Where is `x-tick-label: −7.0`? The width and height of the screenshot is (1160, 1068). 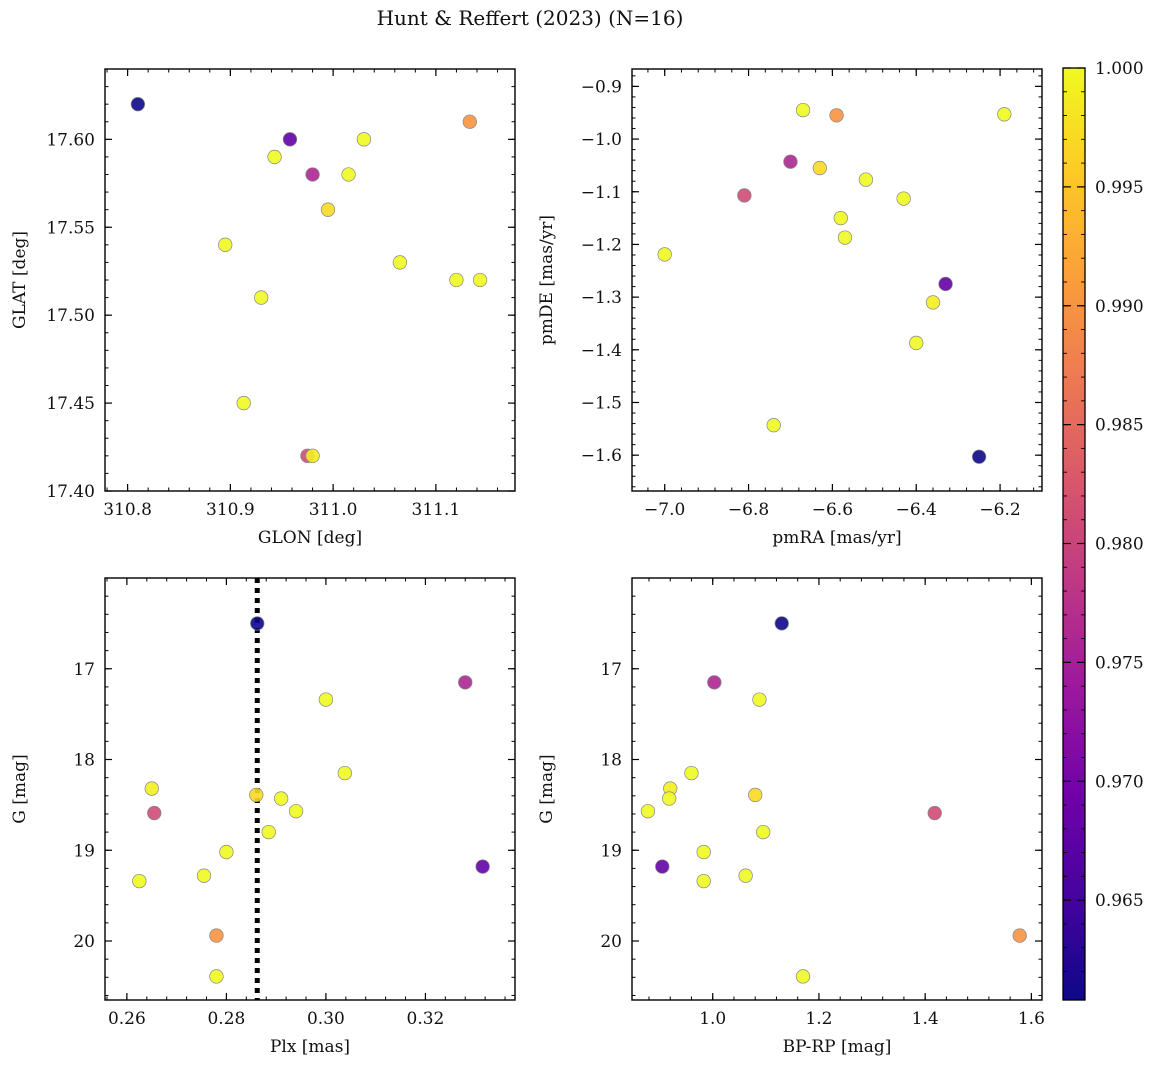 x-tick-label: −7.0 is located at coordinates (664, 510).